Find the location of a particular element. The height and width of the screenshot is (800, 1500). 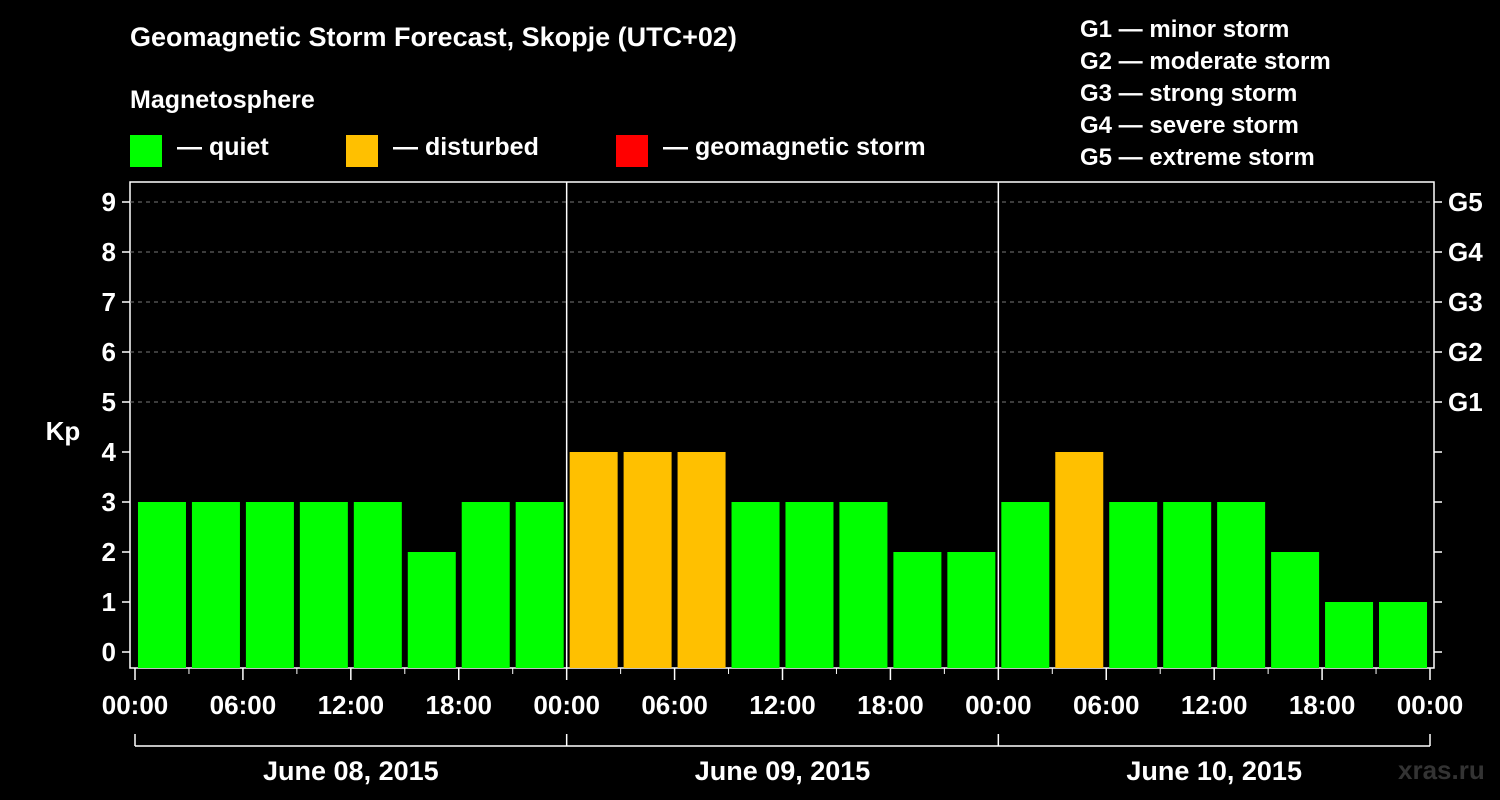

g-level-label: G1 is located at coordinates (1465, 402).